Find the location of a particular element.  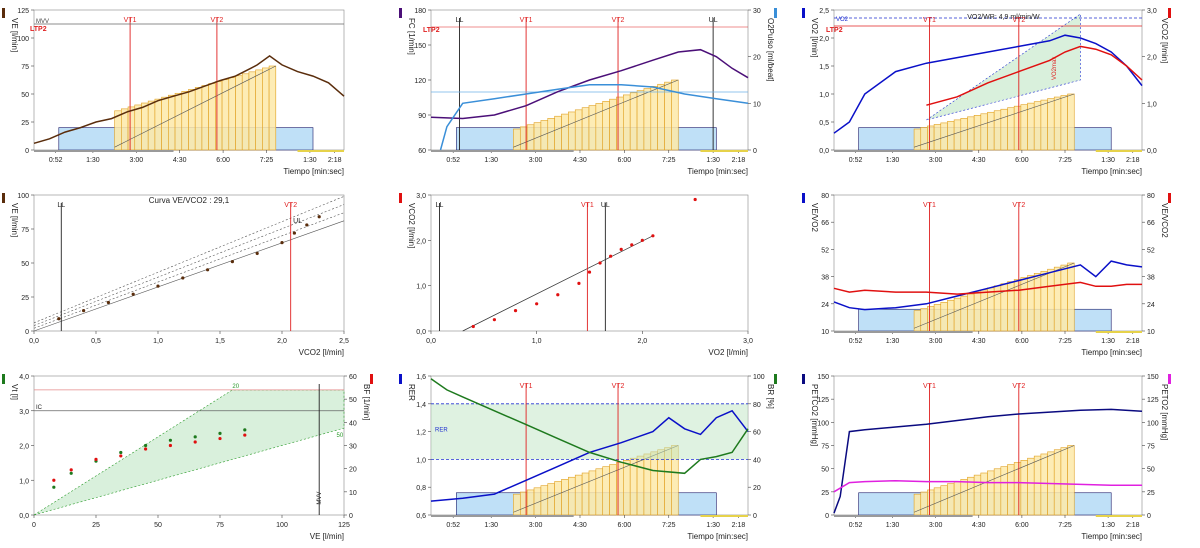

y-tick-label: 1,0 is located at coordinates (24, 481).